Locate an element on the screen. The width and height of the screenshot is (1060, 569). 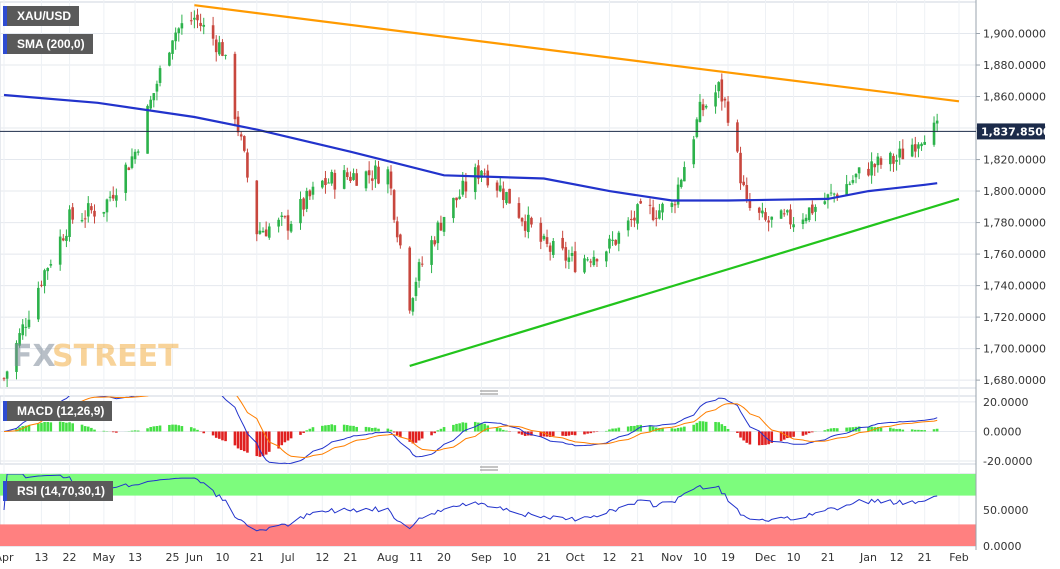
macd-panel is located at coordinates (471, 430).